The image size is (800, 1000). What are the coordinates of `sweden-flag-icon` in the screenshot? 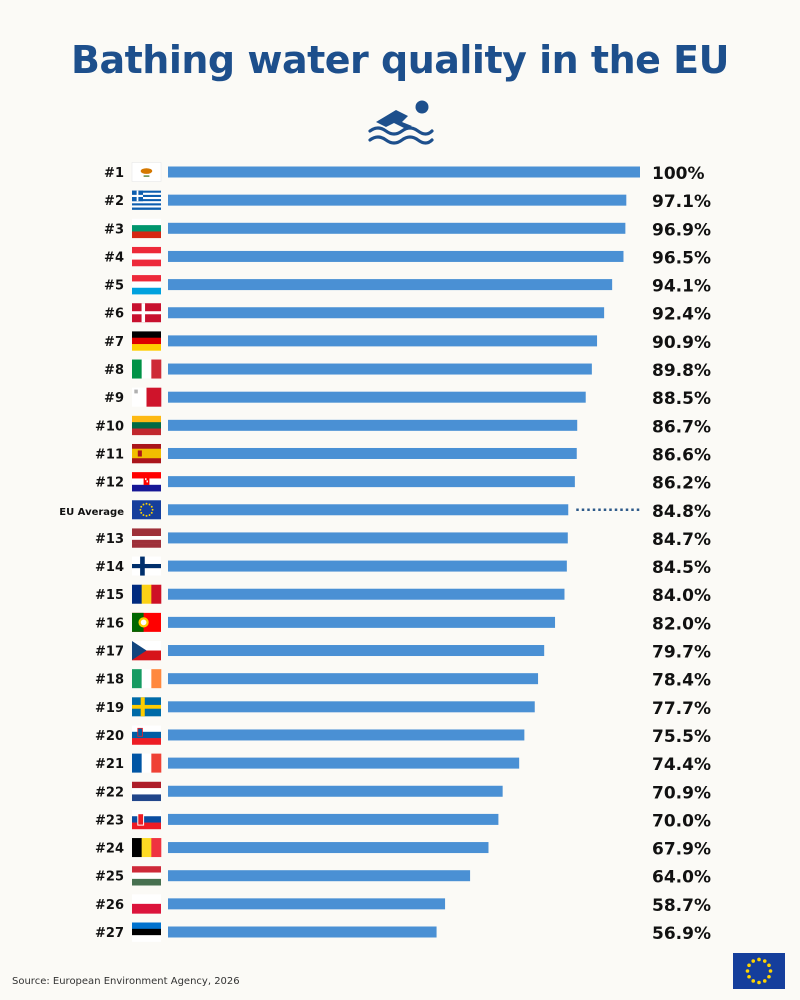 It's located at (146, 707).